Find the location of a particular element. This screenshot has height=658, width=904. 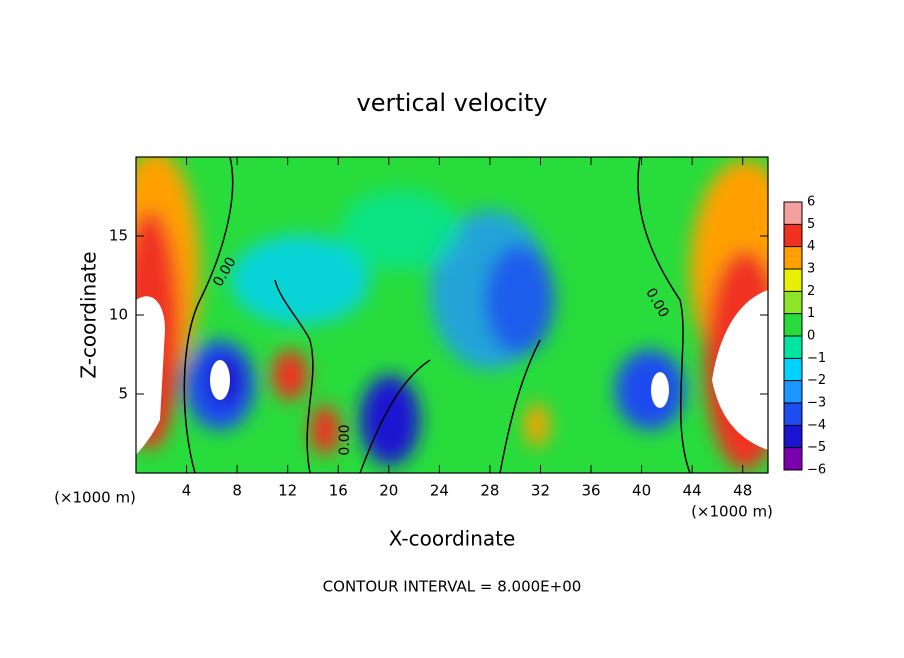

colorbar-tick-label: −2 is located at coordinates (816, 380).